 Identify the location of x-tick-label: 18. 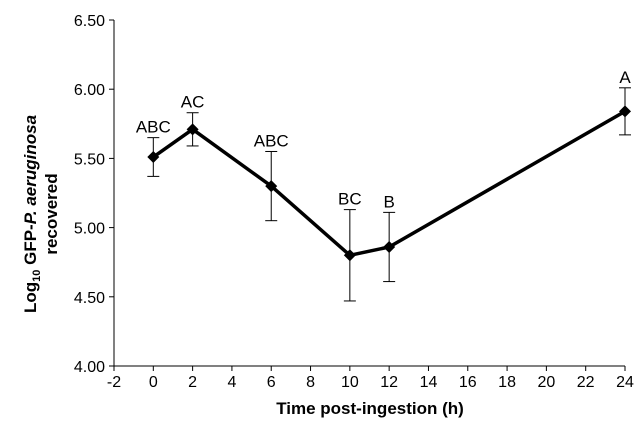
(507, 382).